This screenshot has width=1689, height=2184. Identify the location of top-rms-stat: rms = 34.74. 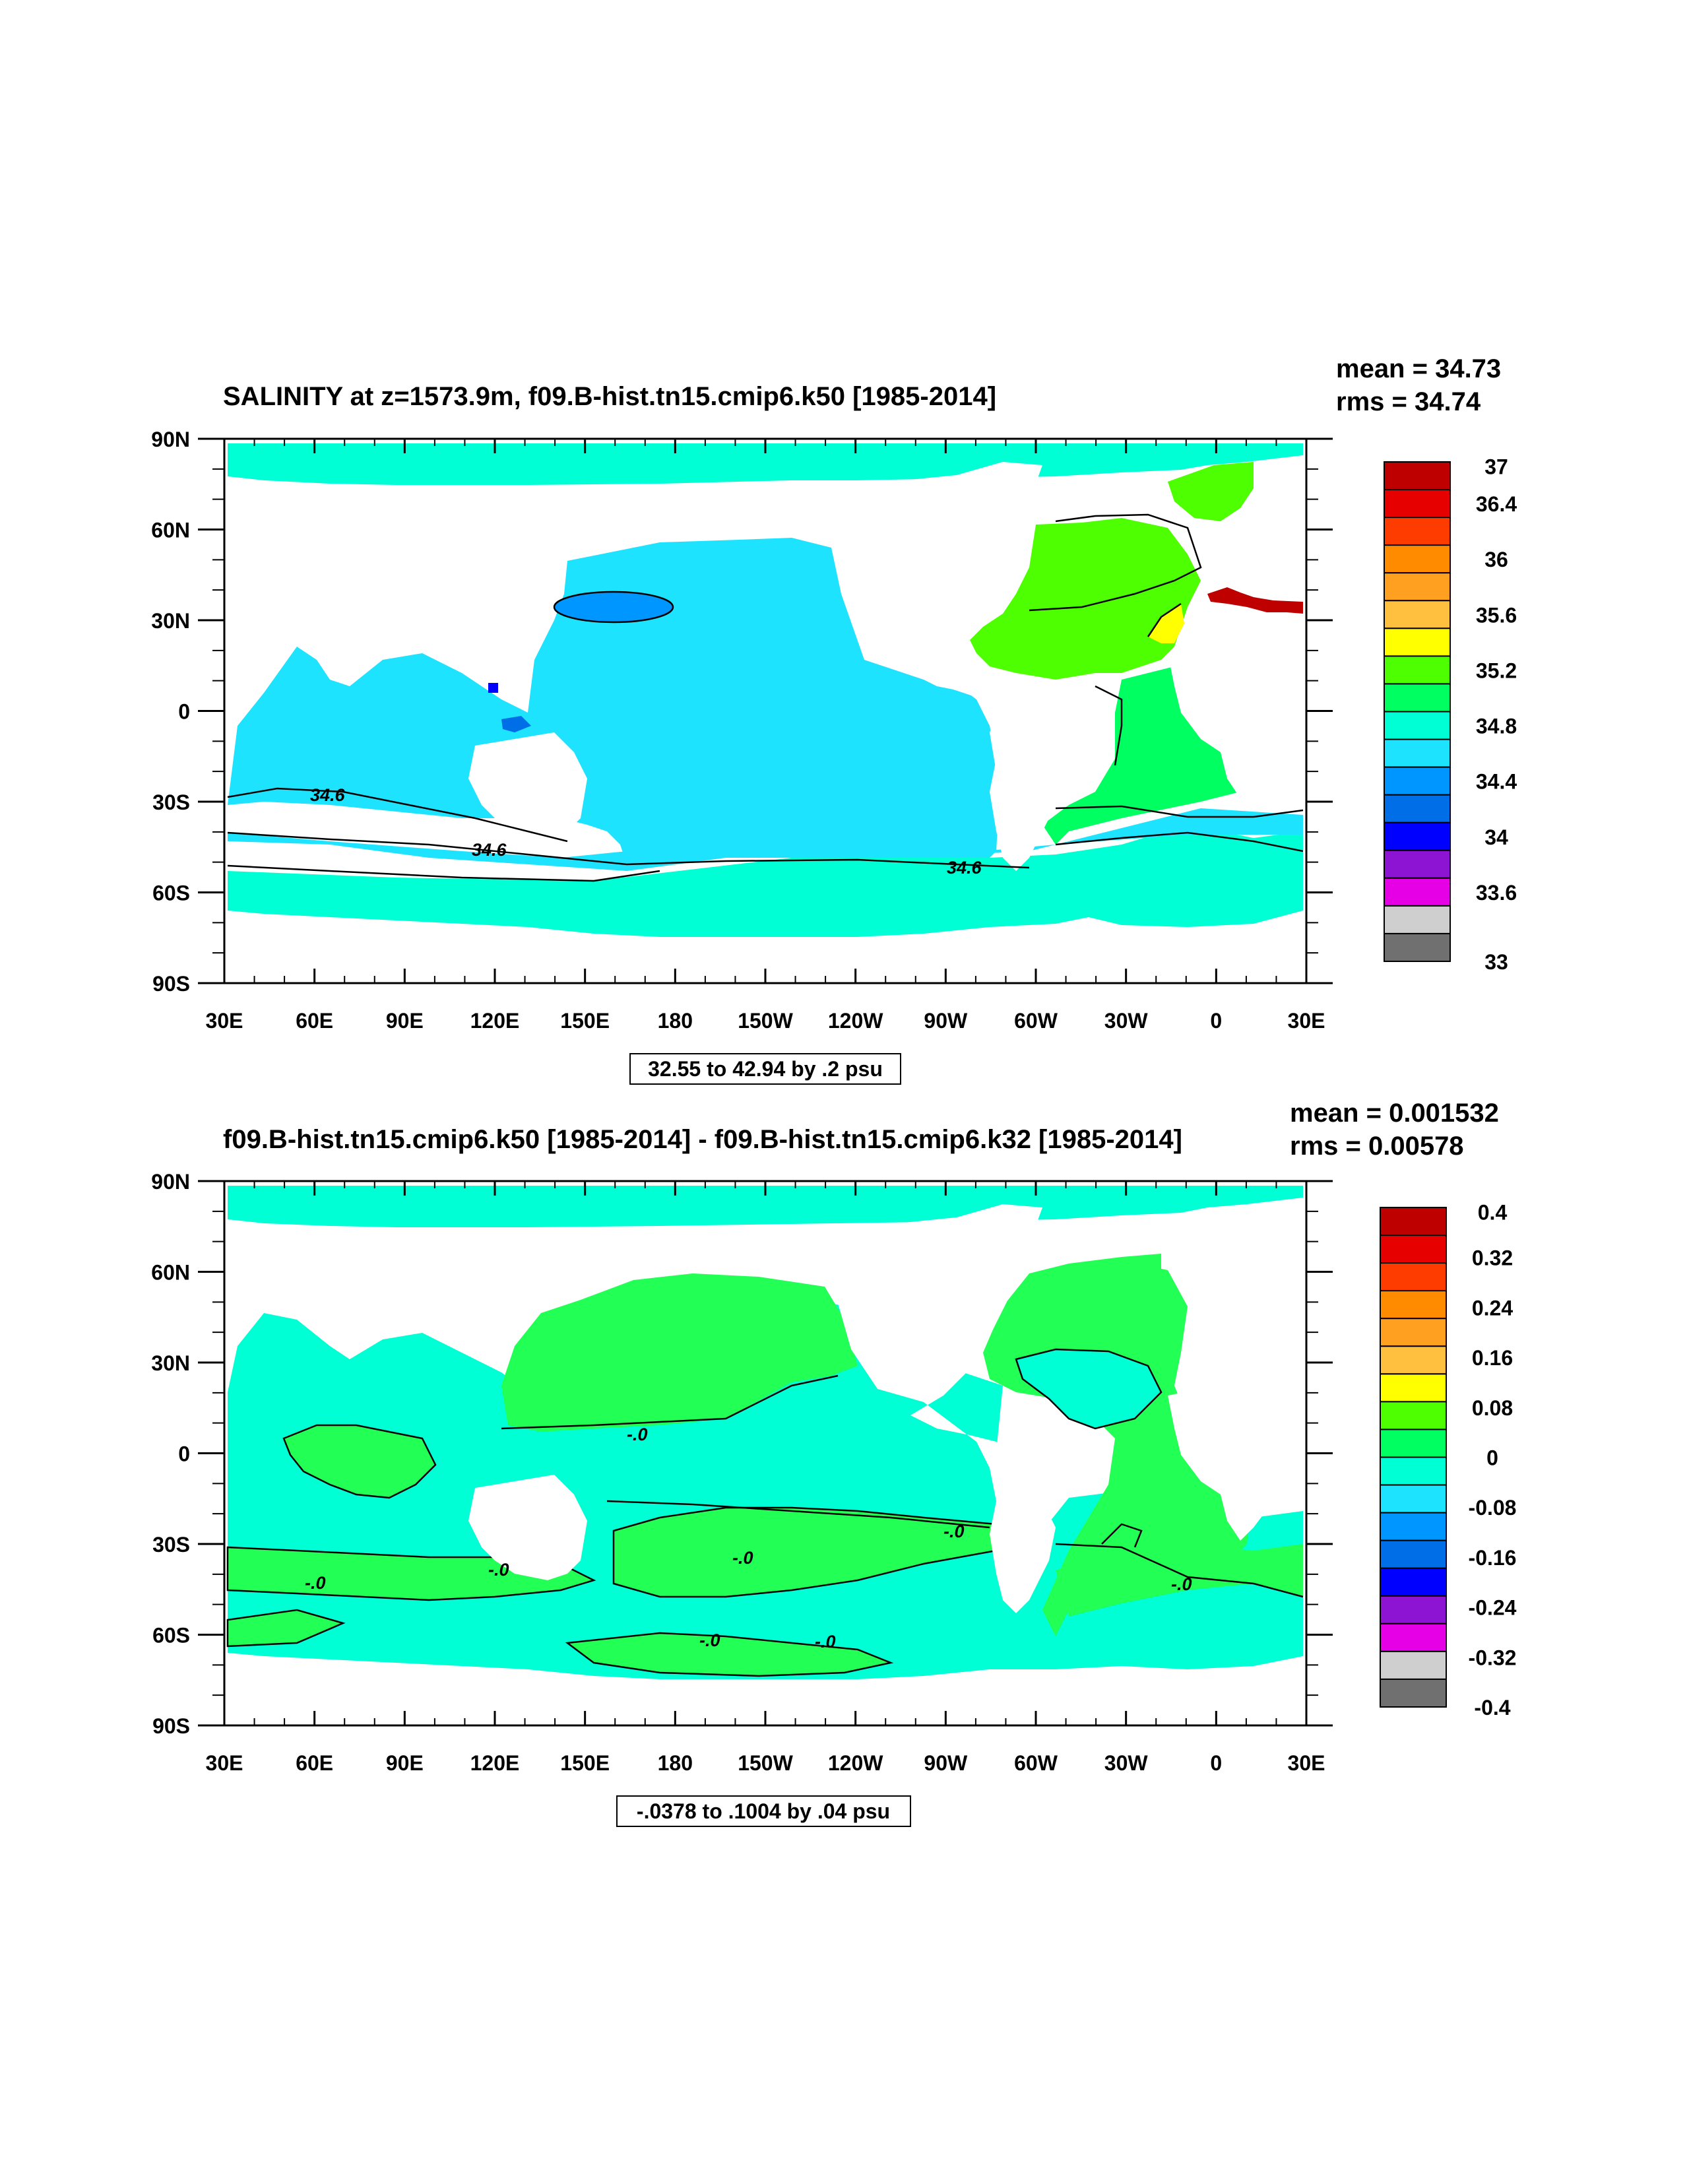
(1409, 401).